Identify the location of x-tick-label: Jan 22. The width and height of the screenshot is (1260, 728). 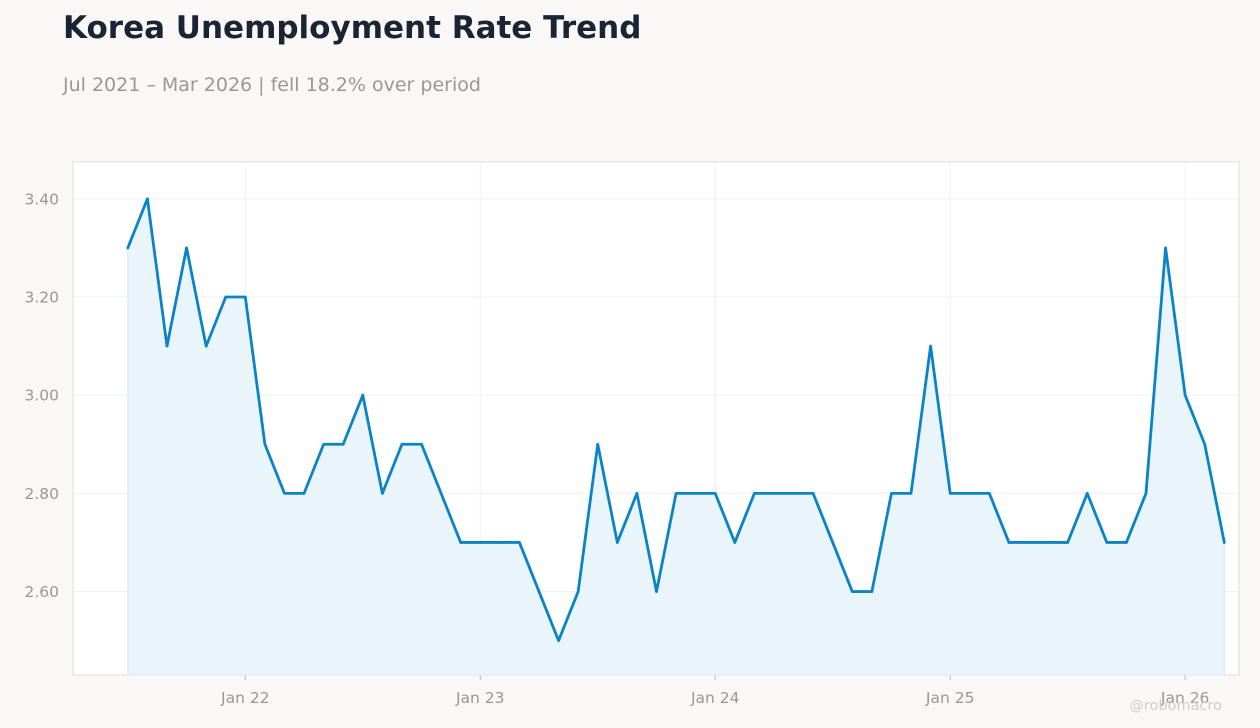
(245, 698).